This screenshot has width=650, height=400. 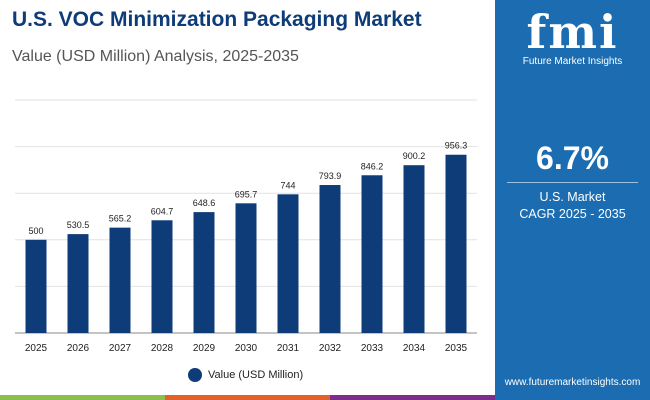 I want to click on cagr-period: CAGR 2025 - 2035, so click(x=572, y=214).